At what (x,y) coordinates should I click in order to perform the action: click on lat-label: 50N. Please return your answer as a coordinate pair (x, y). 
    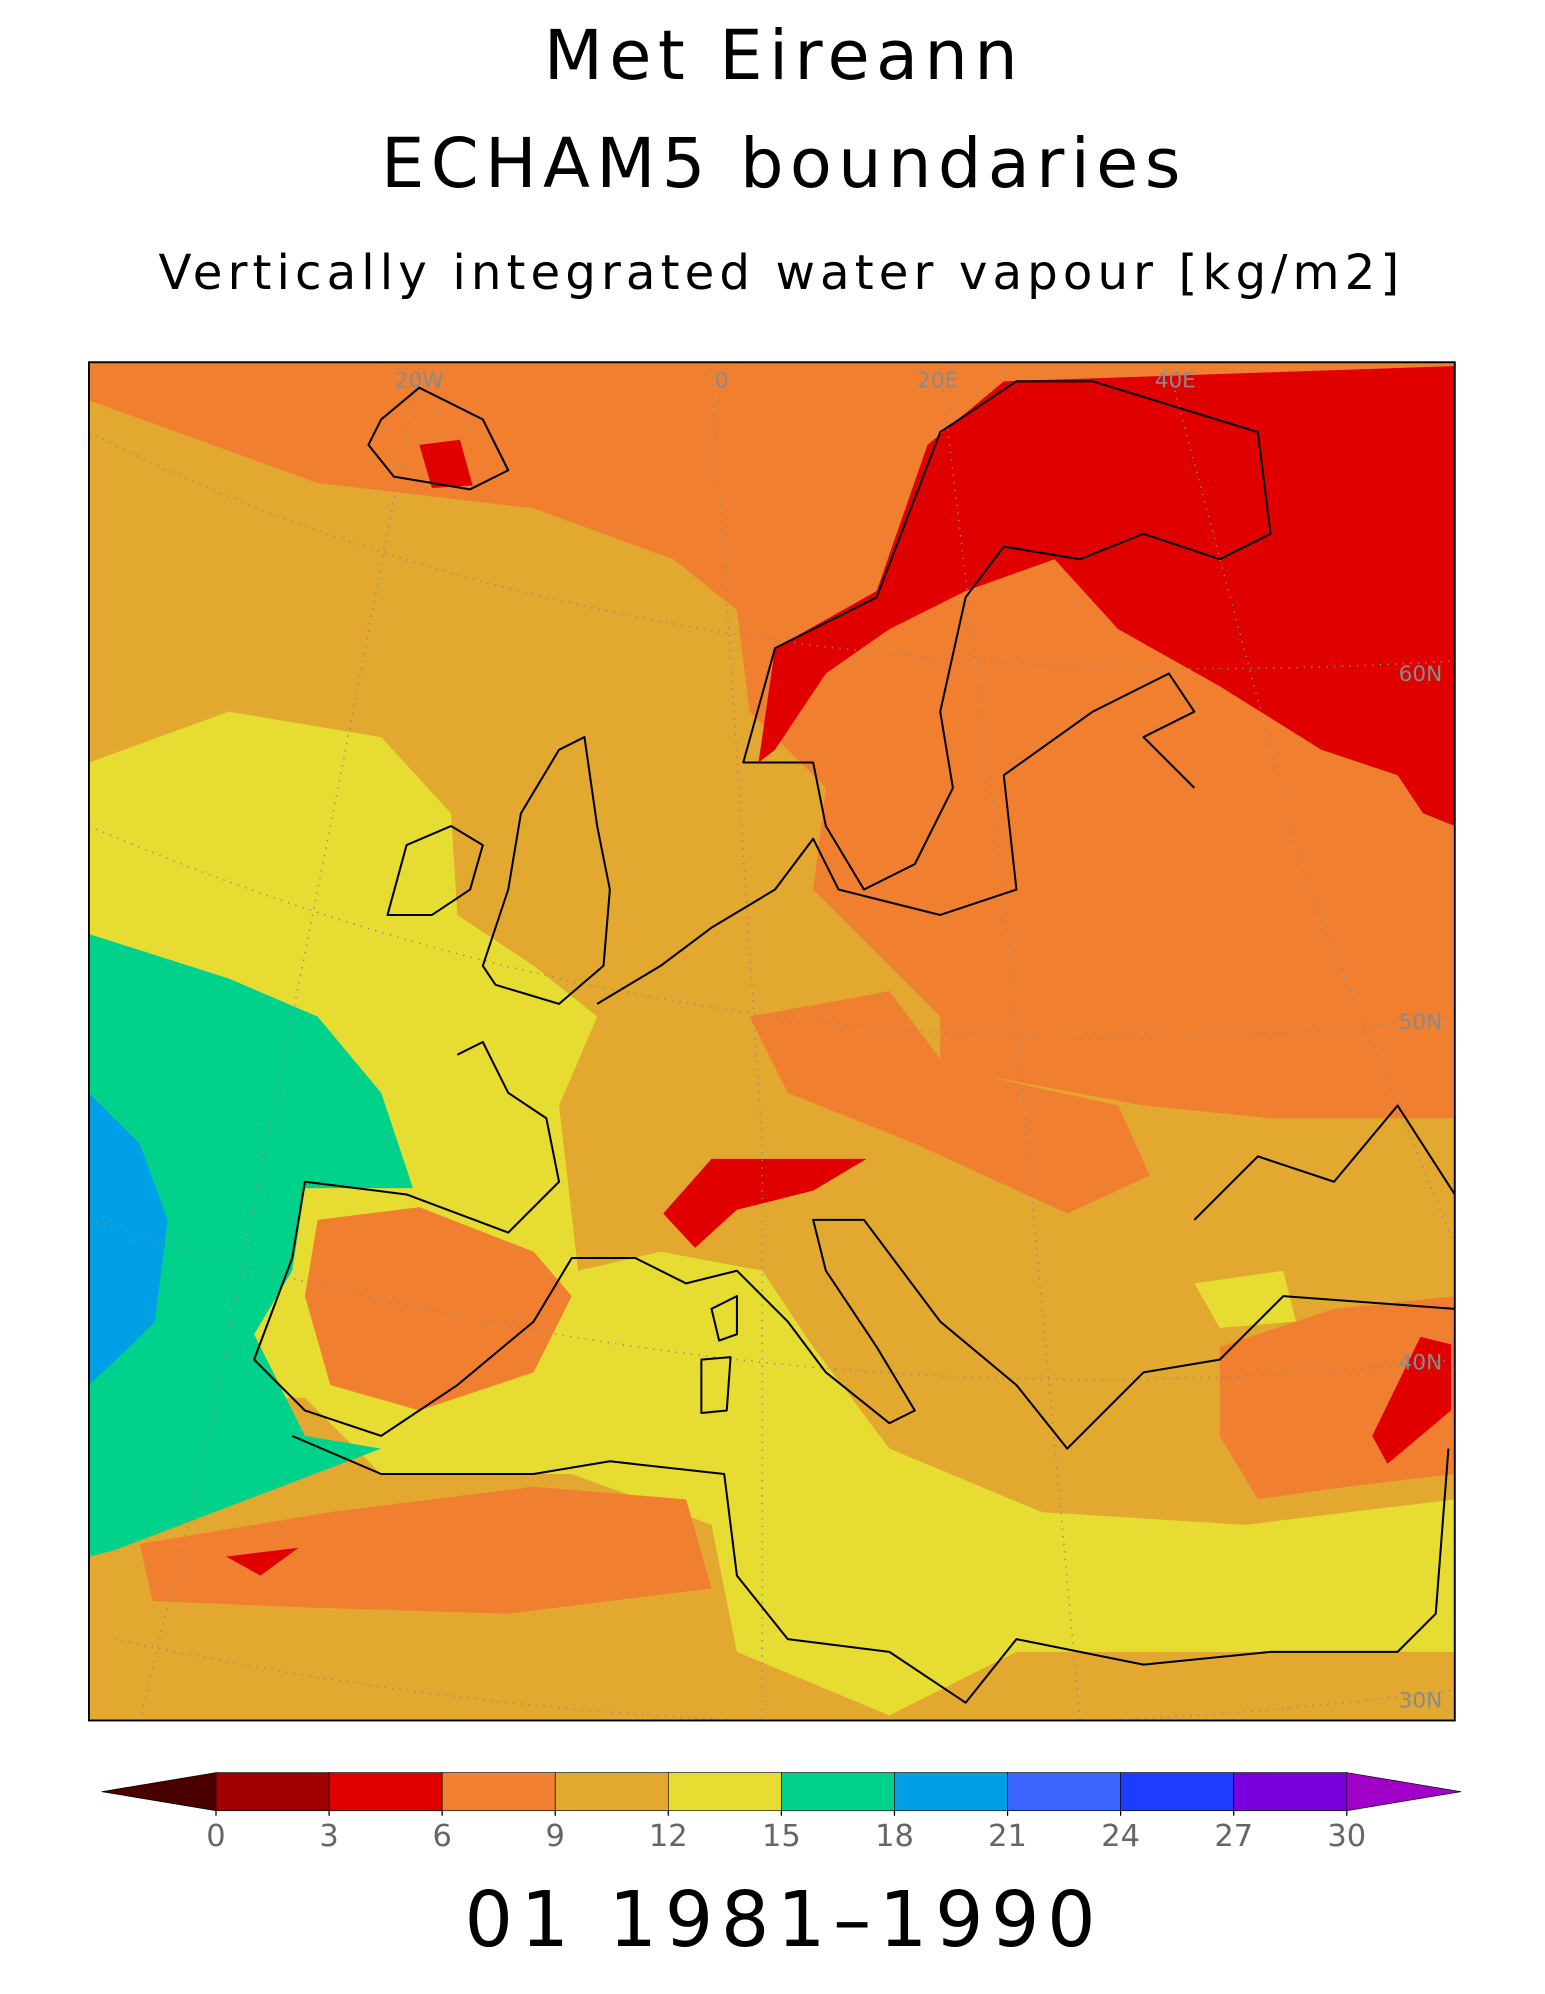
    Looking at the image, I should click on (1421, 1022).